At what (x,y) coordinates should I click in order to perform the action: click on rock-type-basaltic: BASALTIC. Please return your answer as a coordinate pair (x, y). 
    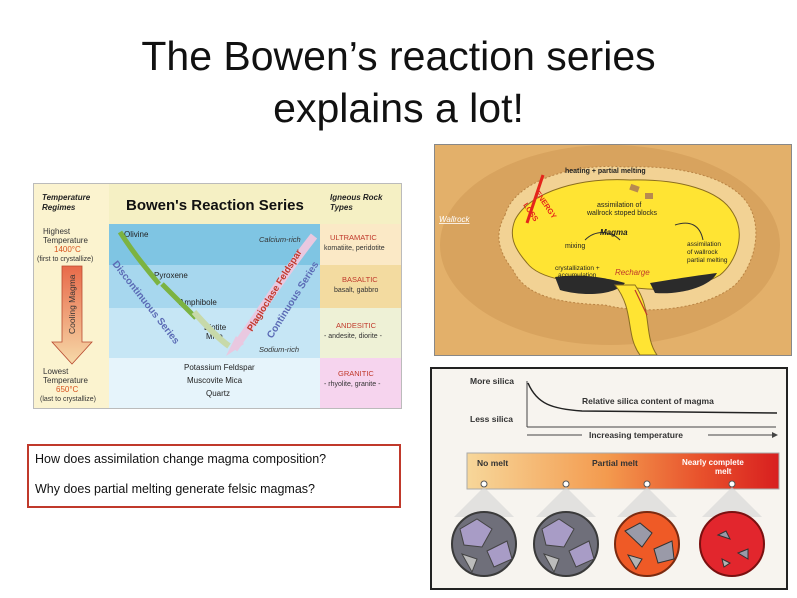
    Looking at the image, I should click on (360, 279).